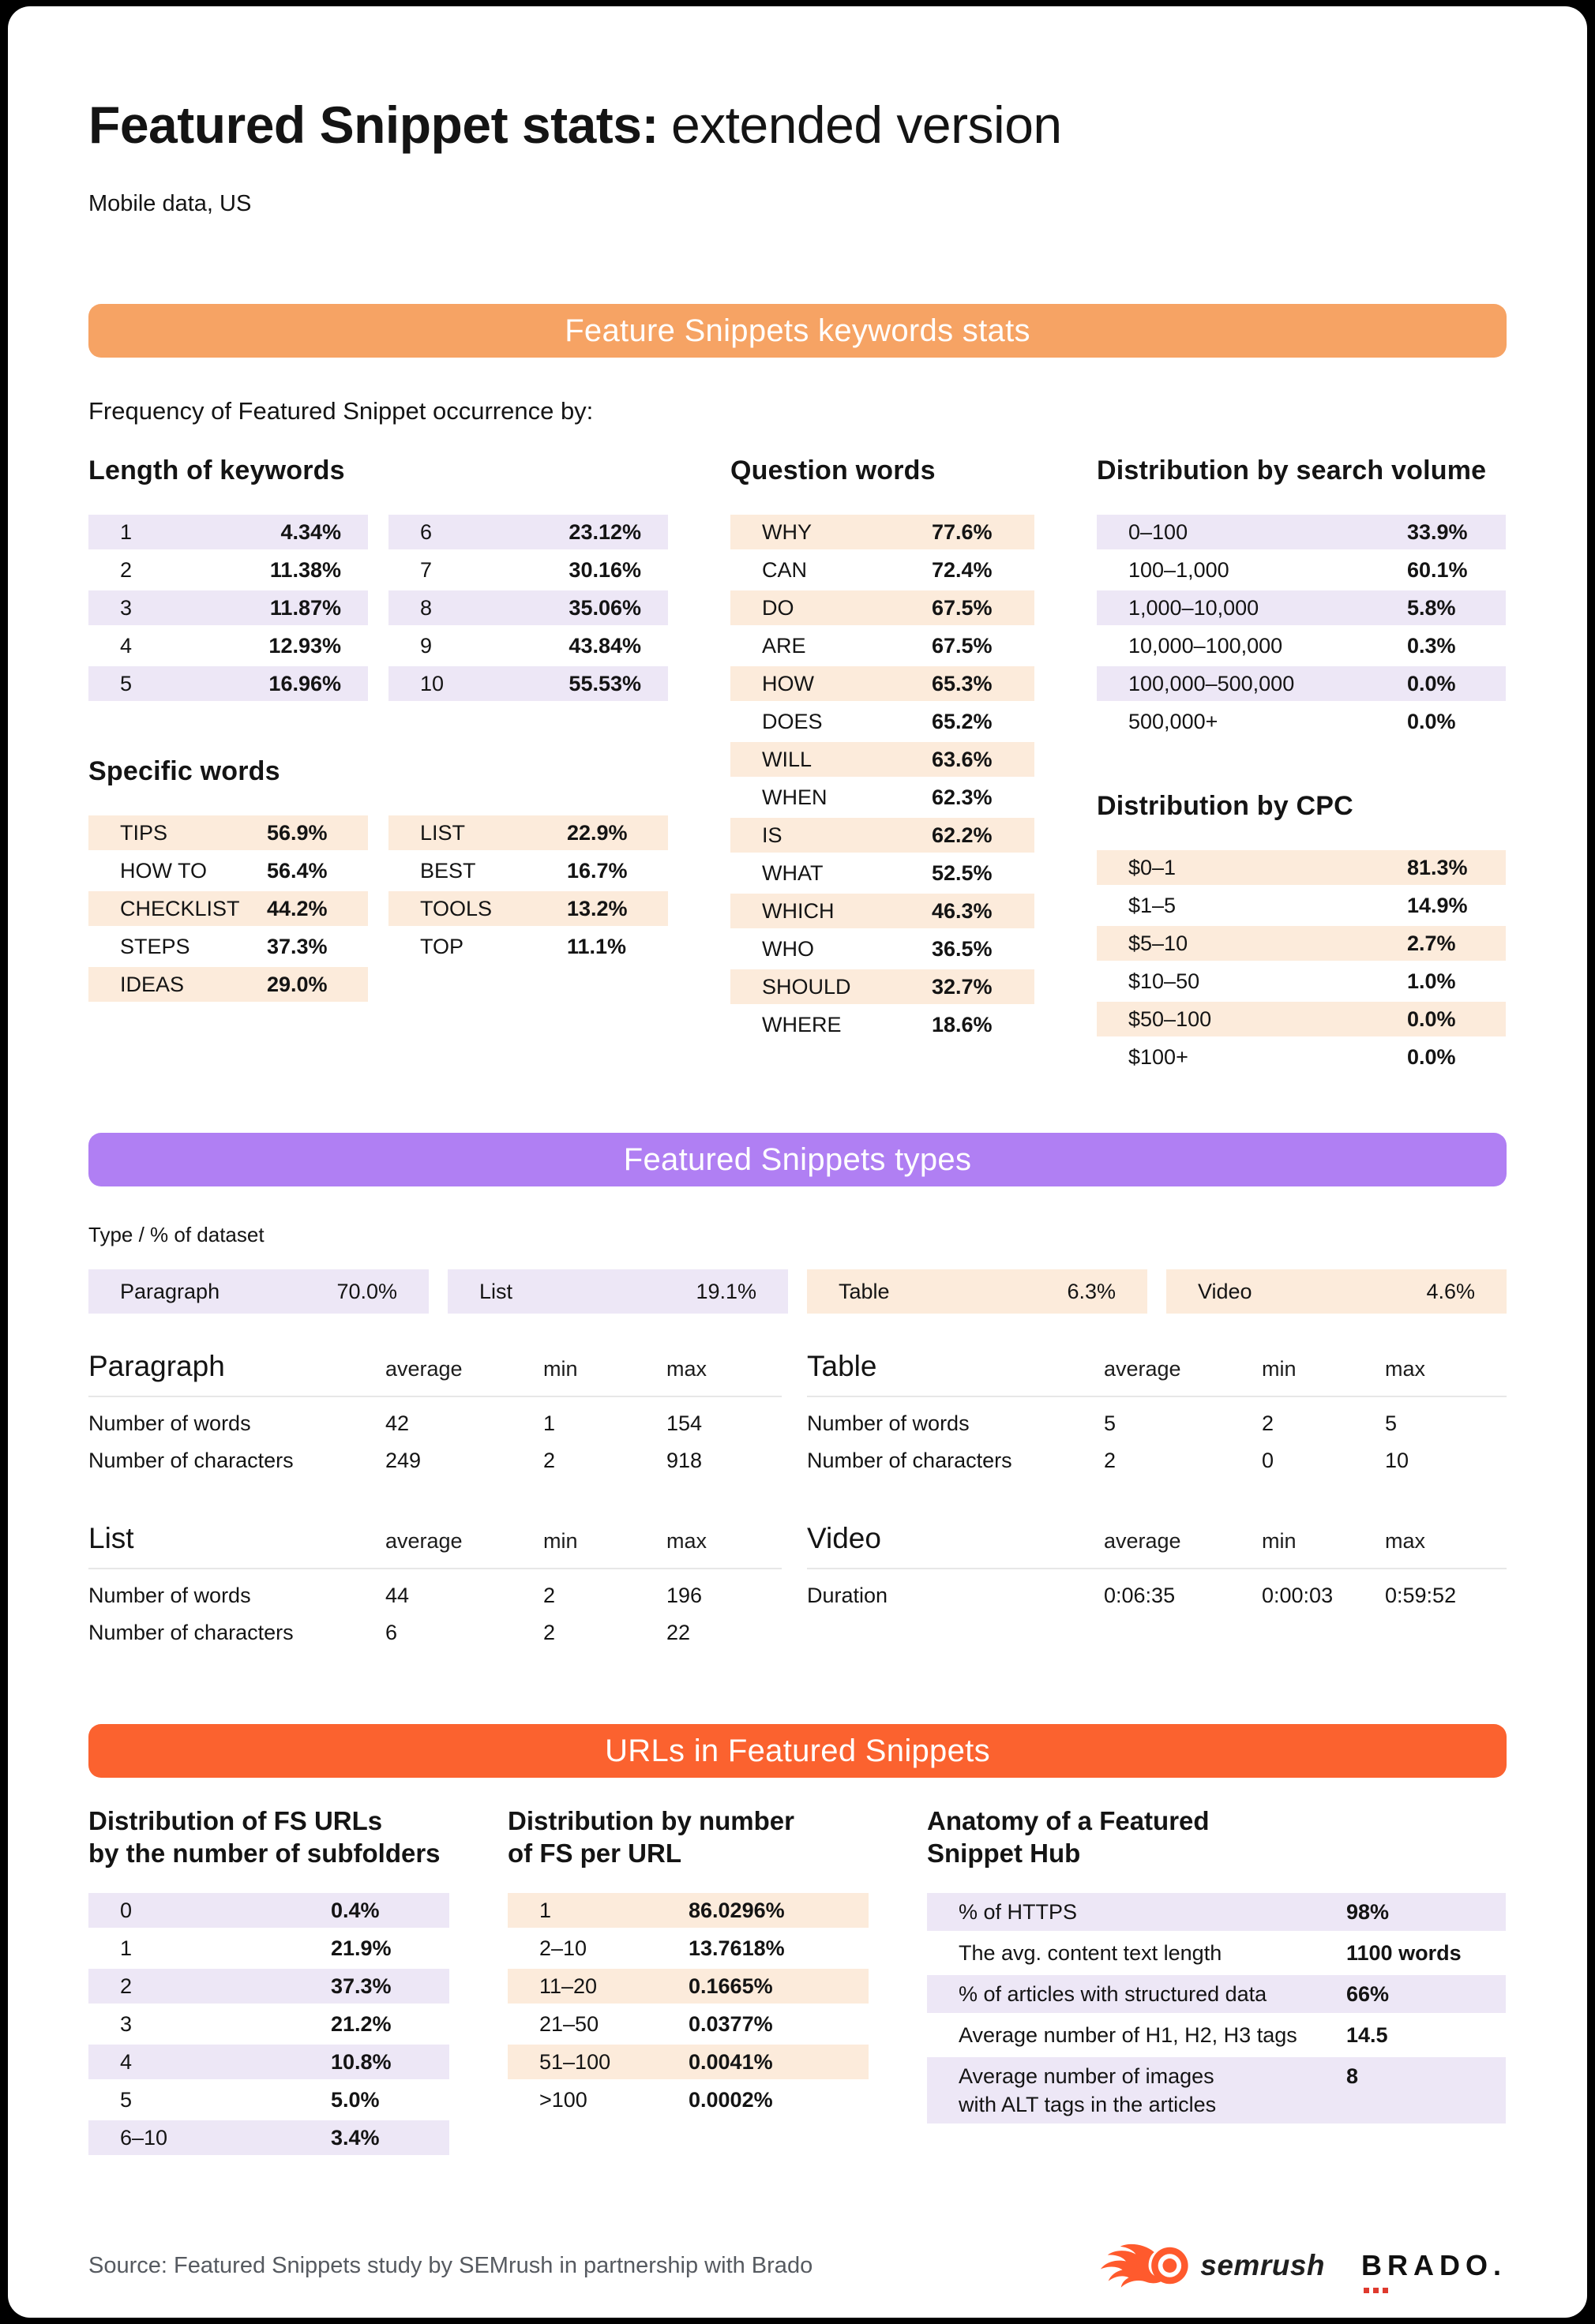 Image resolution: width=1595 pixels, height=2324 pixels. Describe the element at coordinates (126, 645) in the screenshot. I see `row-label: 4` at that location.